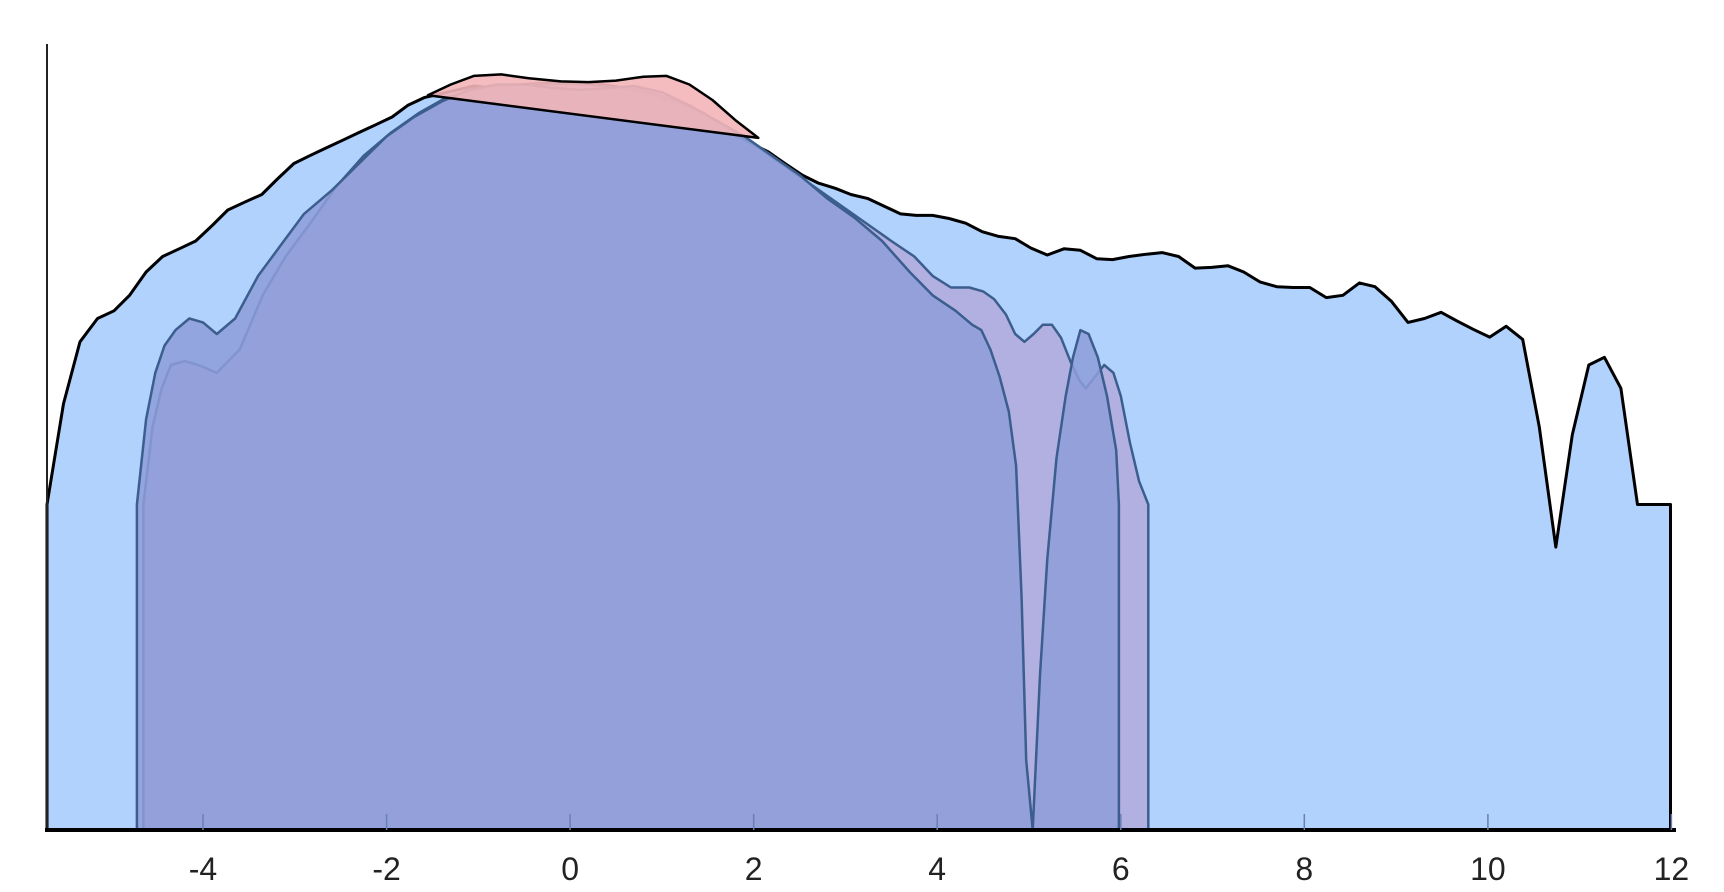 Image resolution: width=1724 pixels, height=892 pixels. What do you see at coordinates (939, 850) in the screenshot?
I see `x-tick-group: -4 -2 0 2 4 6 8 10 12` at bounding box center [939, 850].